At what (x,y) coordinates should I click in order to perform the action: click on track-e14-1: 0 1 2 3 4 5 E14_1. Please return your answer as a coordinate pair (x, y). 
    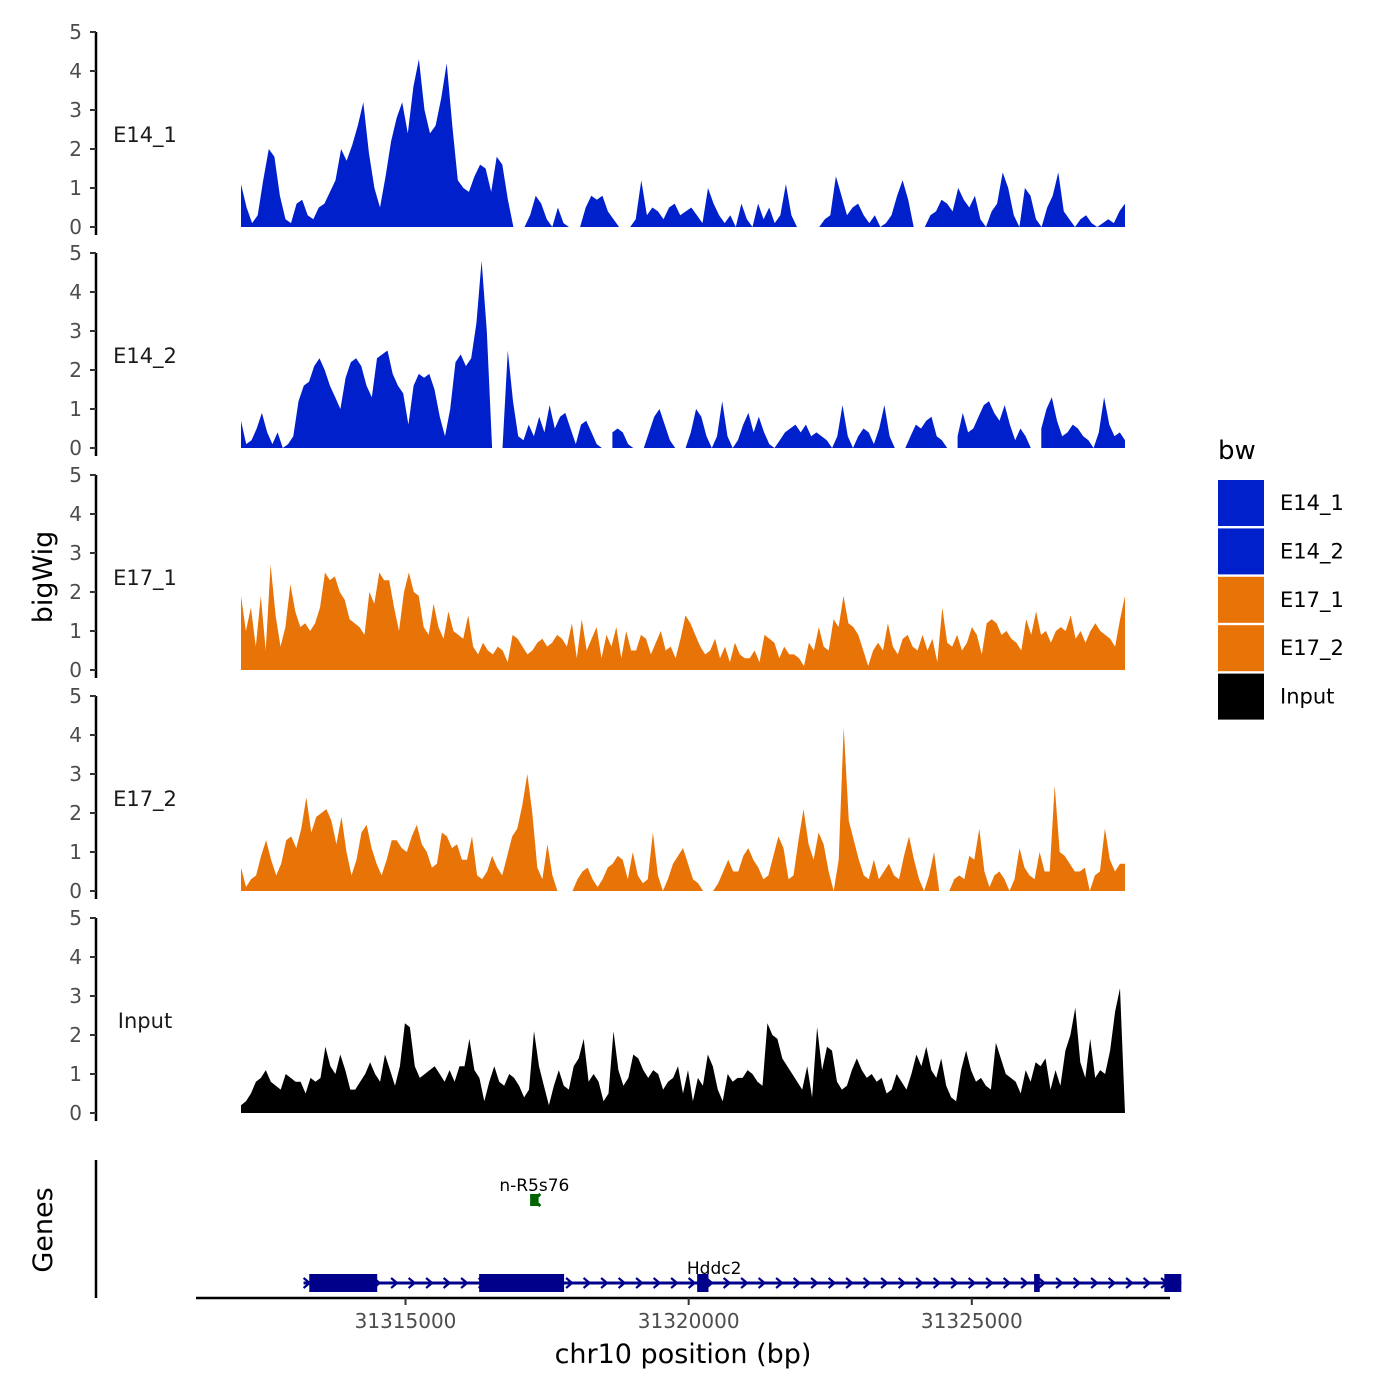
    Looking at the image, I should click on (597, 129).